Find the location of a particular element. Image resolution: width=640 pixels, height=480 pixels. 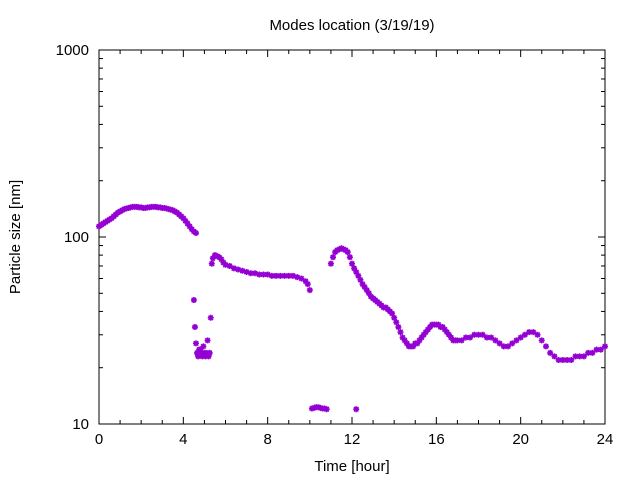

x-tick-label: 0 is located at coordinates (99, 439).